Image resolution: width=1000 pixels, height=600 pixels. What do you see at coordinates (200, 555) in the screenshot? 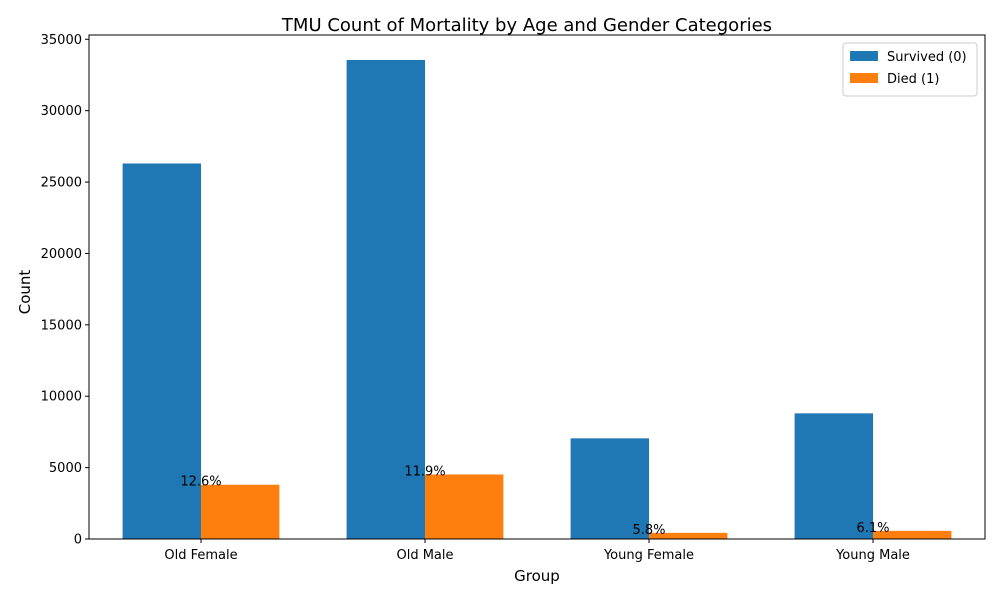
I see `x-tick-label: Old Female` at bounding box center [200, 555].